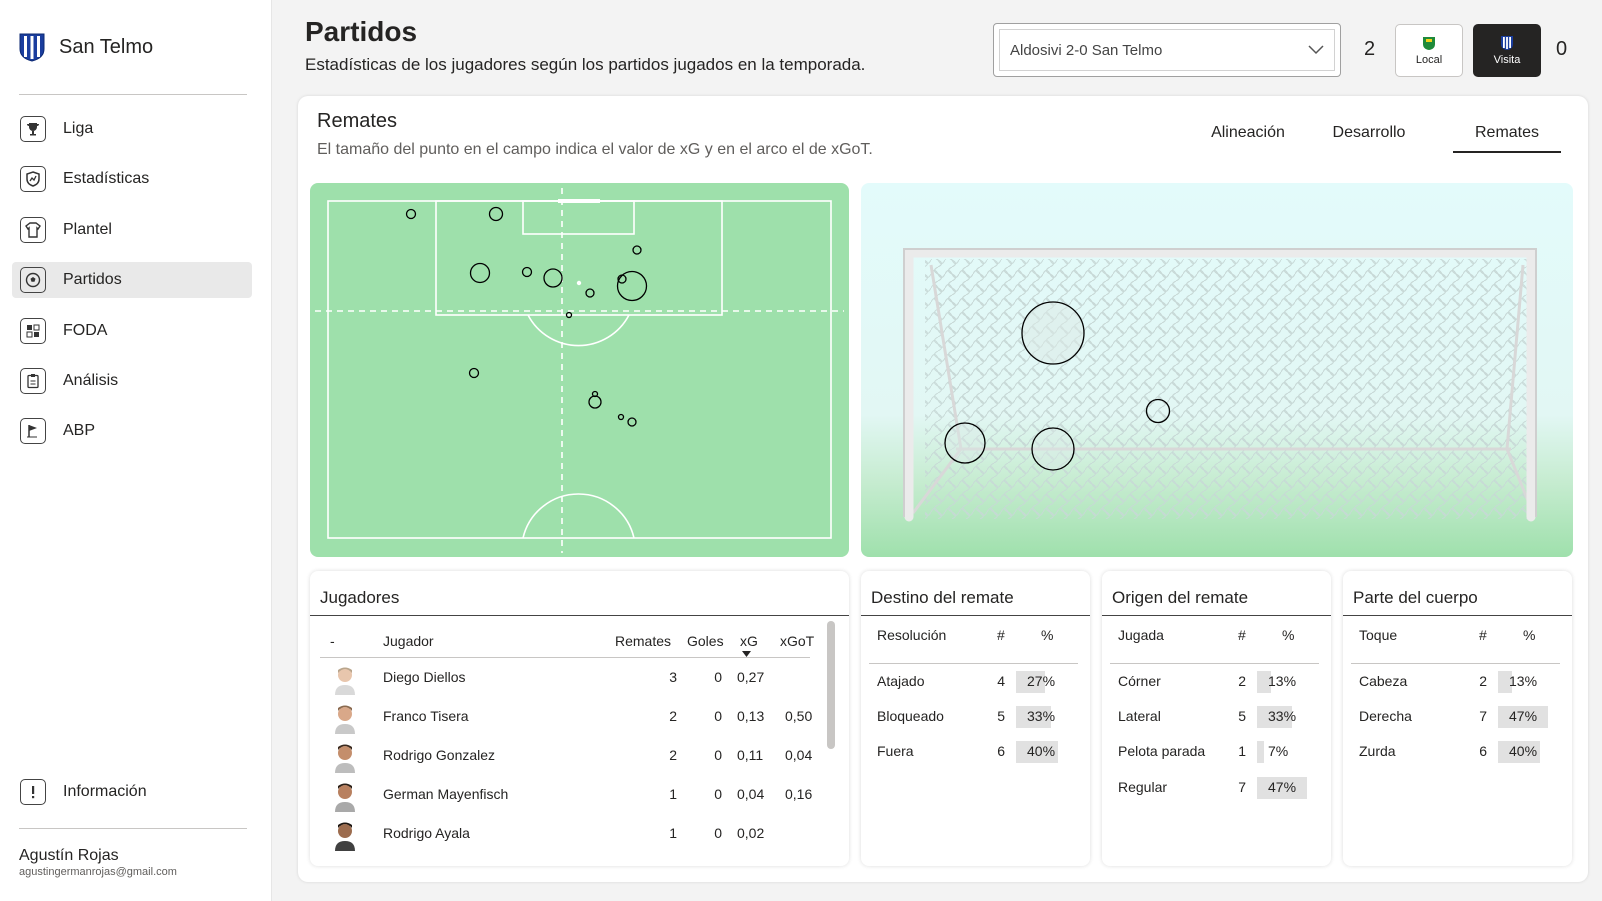 This screenshot has width=1602, height=901. Describe the element at coordinates (566, 717) in the screenshot. I see `table-row: Franco Tisera 2 0 0,13 0,50` at that location.